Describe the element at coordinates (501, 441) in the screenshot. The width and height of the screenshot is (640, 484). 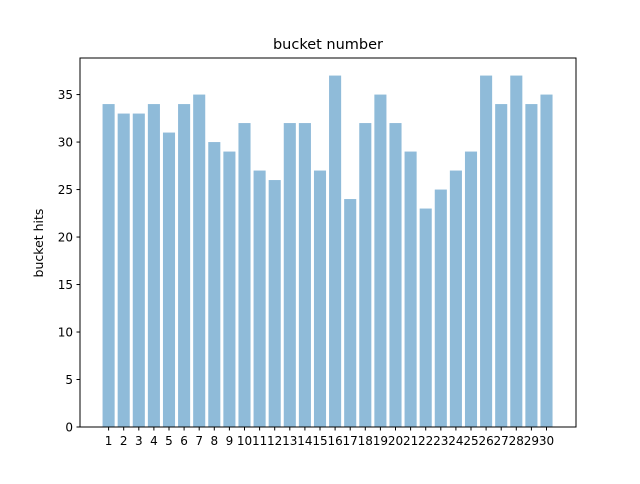
I see `x-tick-label: 27` at that location.